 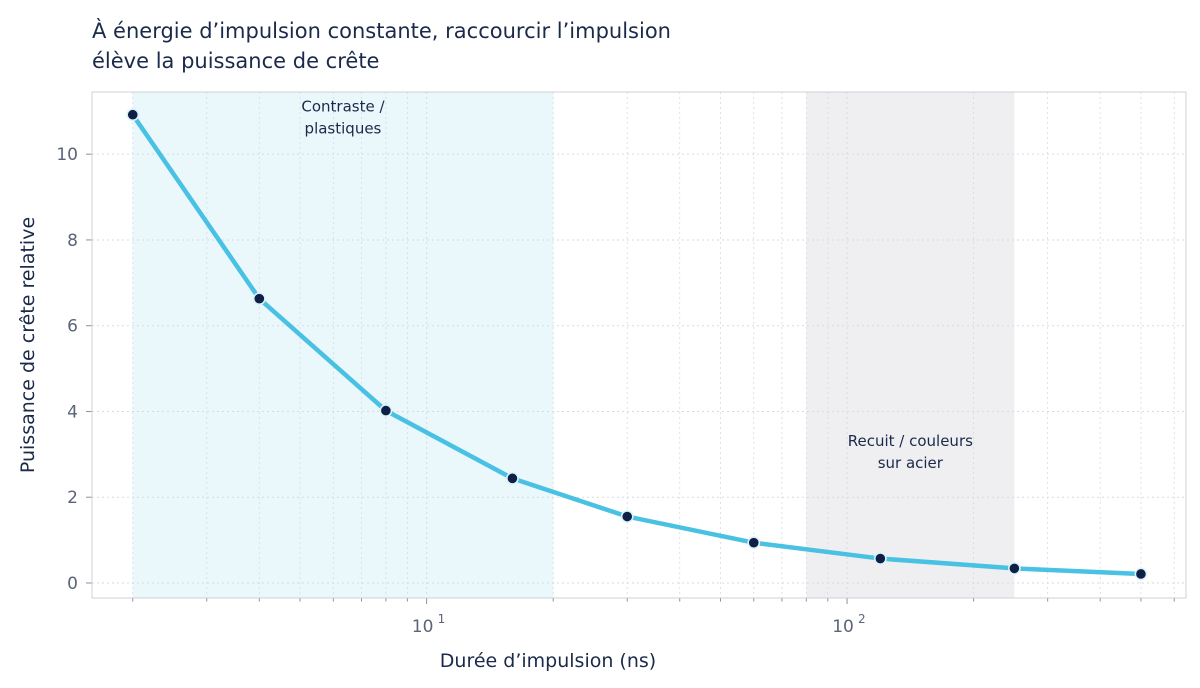 What do you see at coordinates (72, 327) in the screenshot?
I see `y-tick-label: 6` at bounding box center [72, 327].